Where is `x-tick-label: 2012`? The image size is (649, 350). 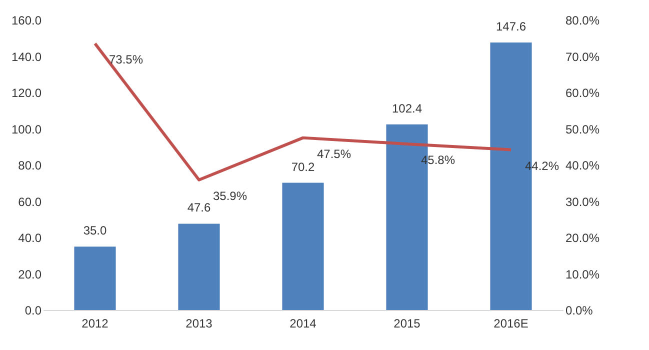 x-tick-label: 2012 is located at coordinates (95, 323).